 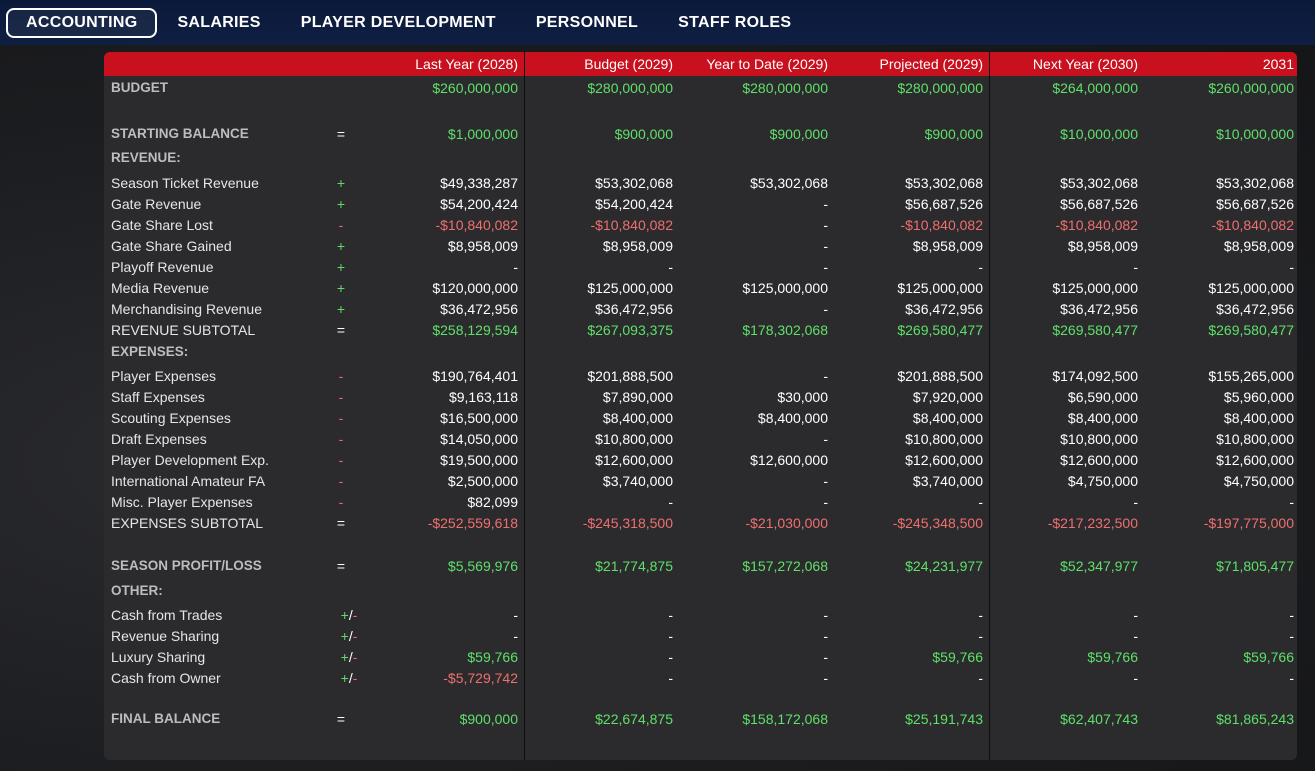 I want to click on table-cell: -$245,348,500, so click(x=937, y=523).